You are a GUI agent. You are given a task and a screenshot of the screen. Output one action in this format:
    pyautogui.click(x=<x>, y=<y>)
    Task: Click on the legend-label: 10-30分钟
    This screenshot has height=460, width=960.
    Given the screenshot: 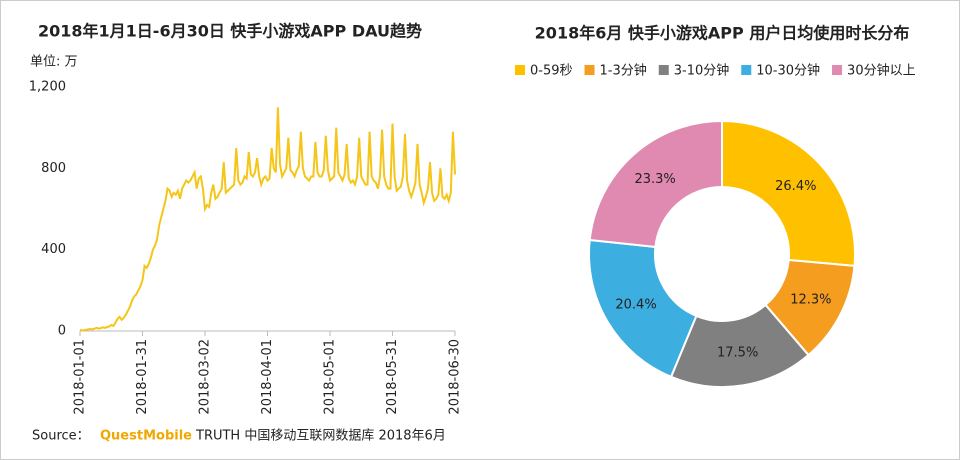 What is the action you would take?
    pyautogui.click(x=788, y=71)
    